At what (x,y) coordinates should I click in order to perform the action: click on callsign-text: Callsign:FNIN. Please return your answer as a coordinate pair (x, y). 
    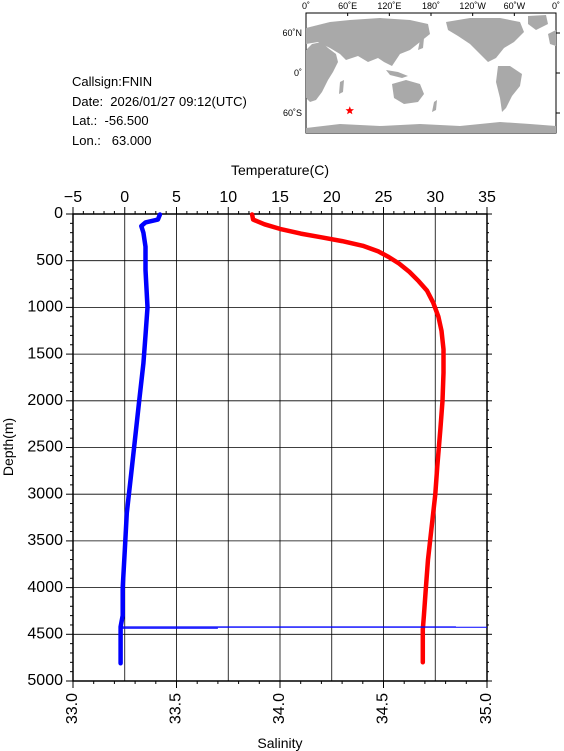
    Looking at the image, I should click on (112, 81).